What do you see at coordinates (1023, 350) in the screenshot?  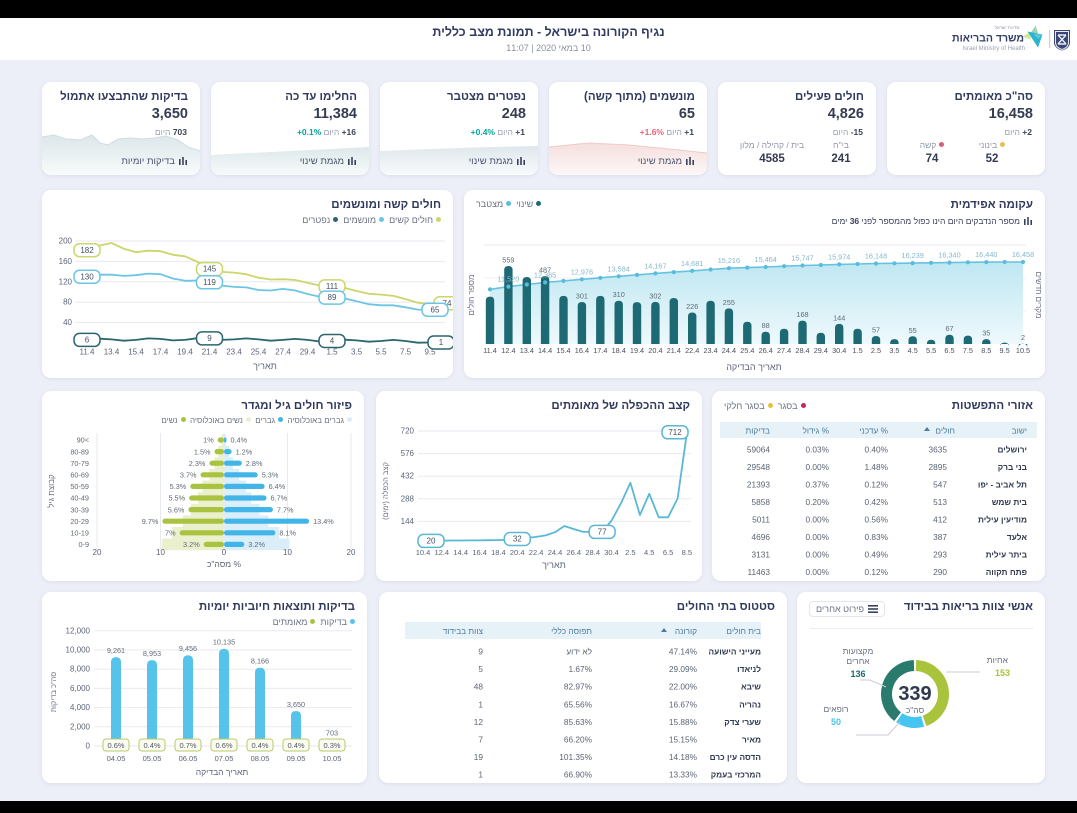 I see `svg-text: 10.5` at bounding box center [1023, 350].